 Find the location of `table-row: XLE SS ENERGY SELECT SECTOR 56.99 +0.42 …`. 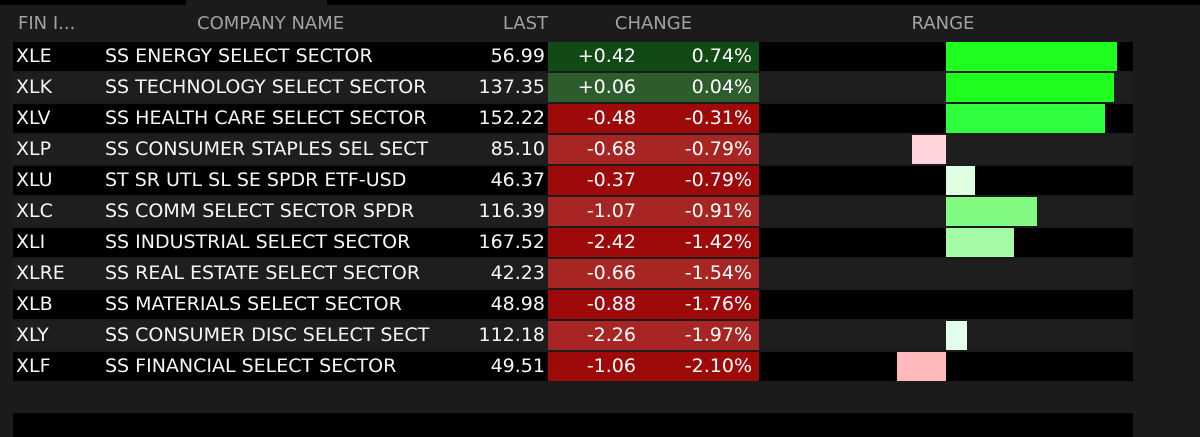

table-row: XLE SS ENERGY SELECT SECTOR 56.99 +0.42 … is located at coordinates (573, 56).